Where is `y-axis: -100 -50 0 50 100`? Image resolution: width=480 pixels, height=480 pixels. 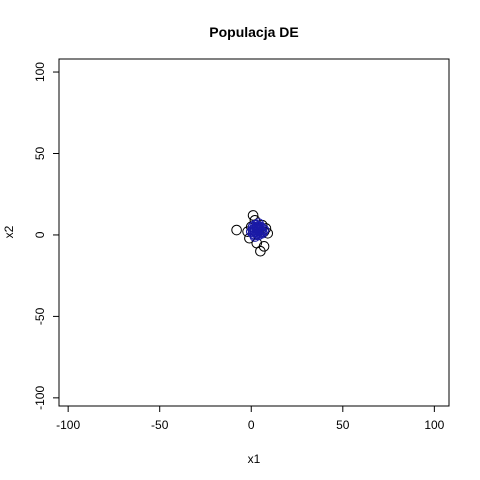 y-axis: -100 -50 0 50 100 is located at coordinates (46, 236).